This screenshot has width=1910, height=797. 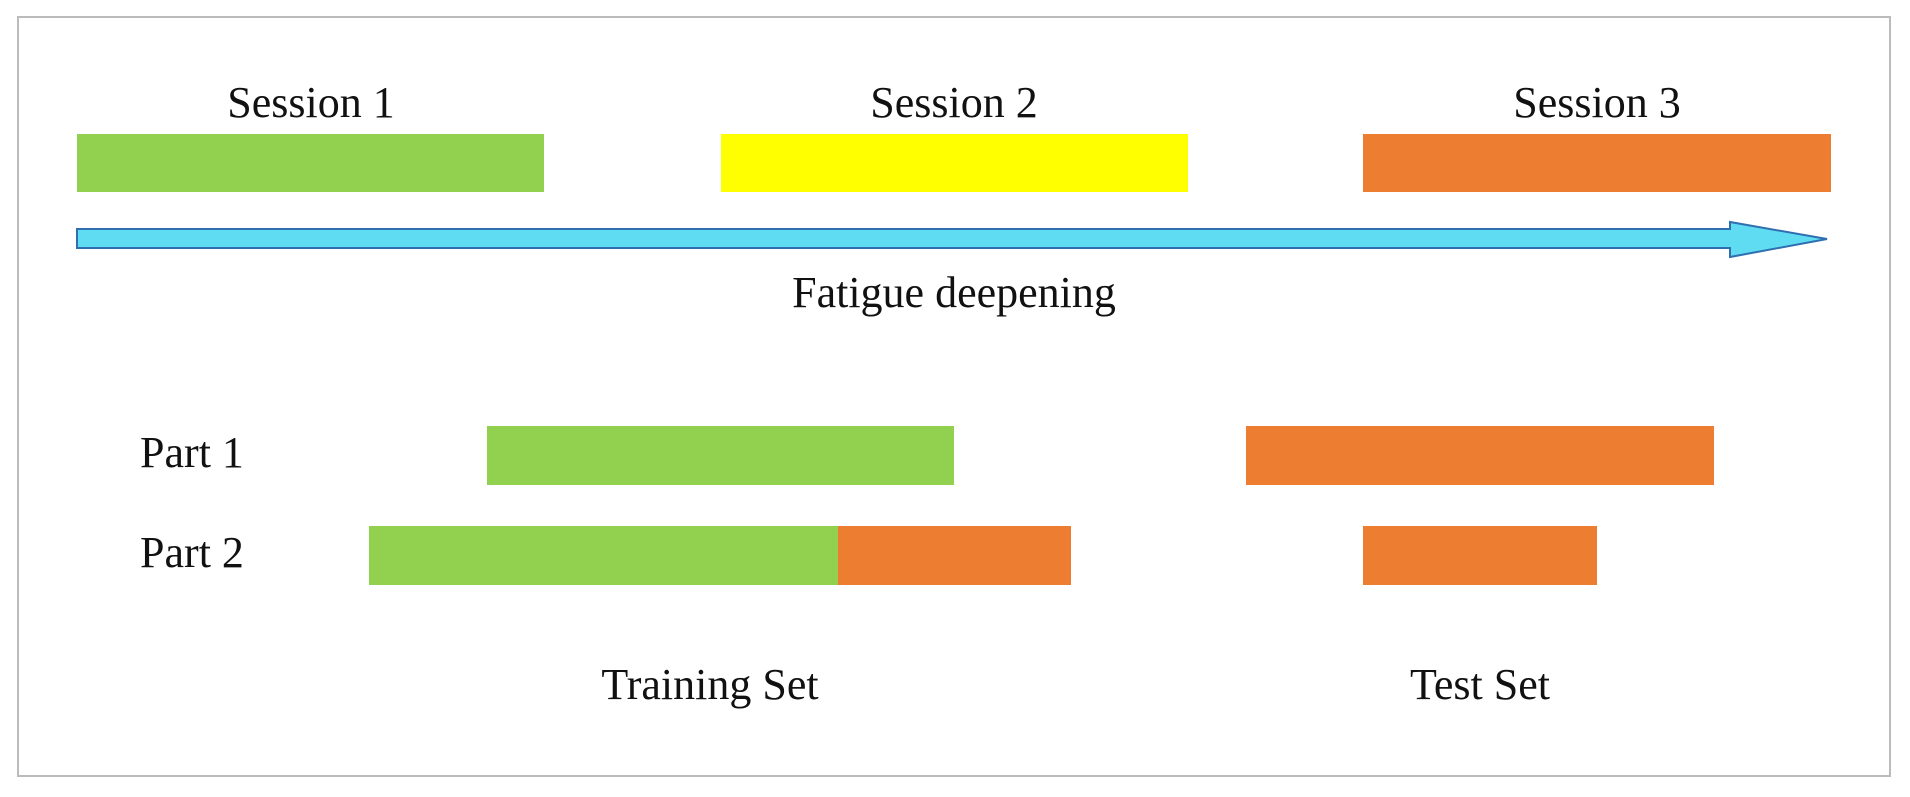 I want to click on arrow, so click(x=952, y=239).